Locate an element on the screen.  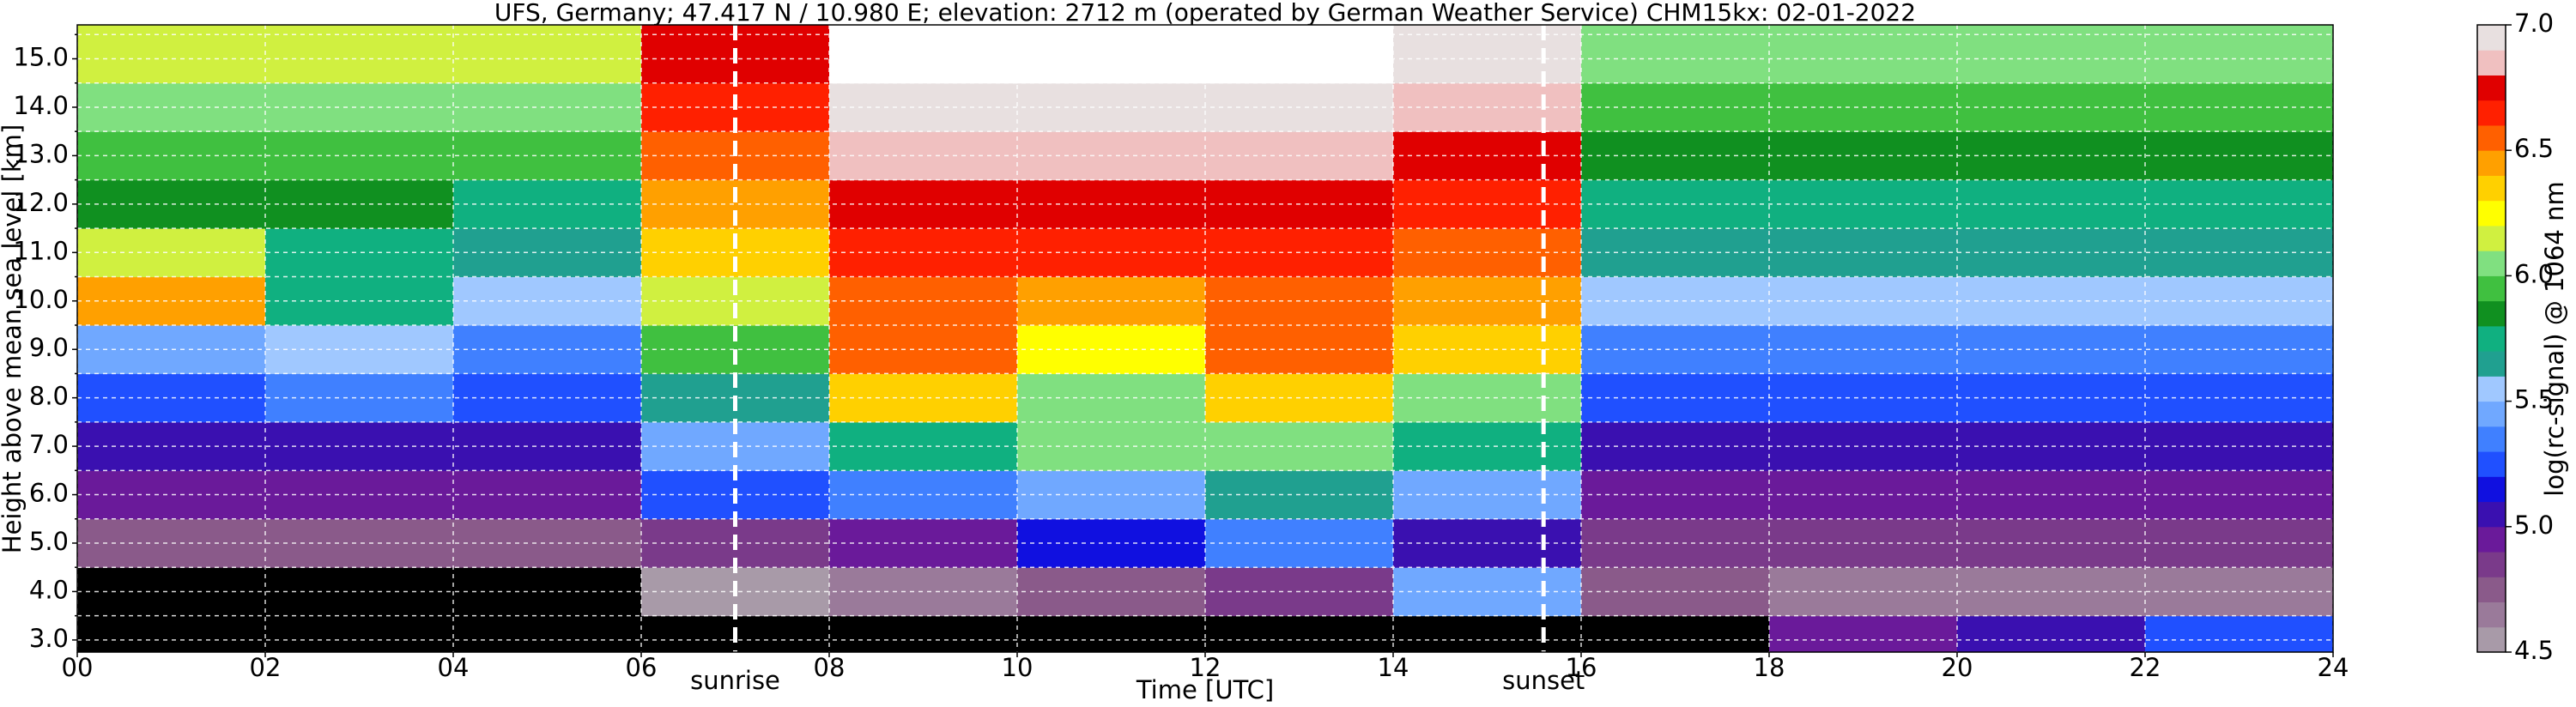
y-axis-label: Height above mean sea level [km] is located at coordinates (13, 338).